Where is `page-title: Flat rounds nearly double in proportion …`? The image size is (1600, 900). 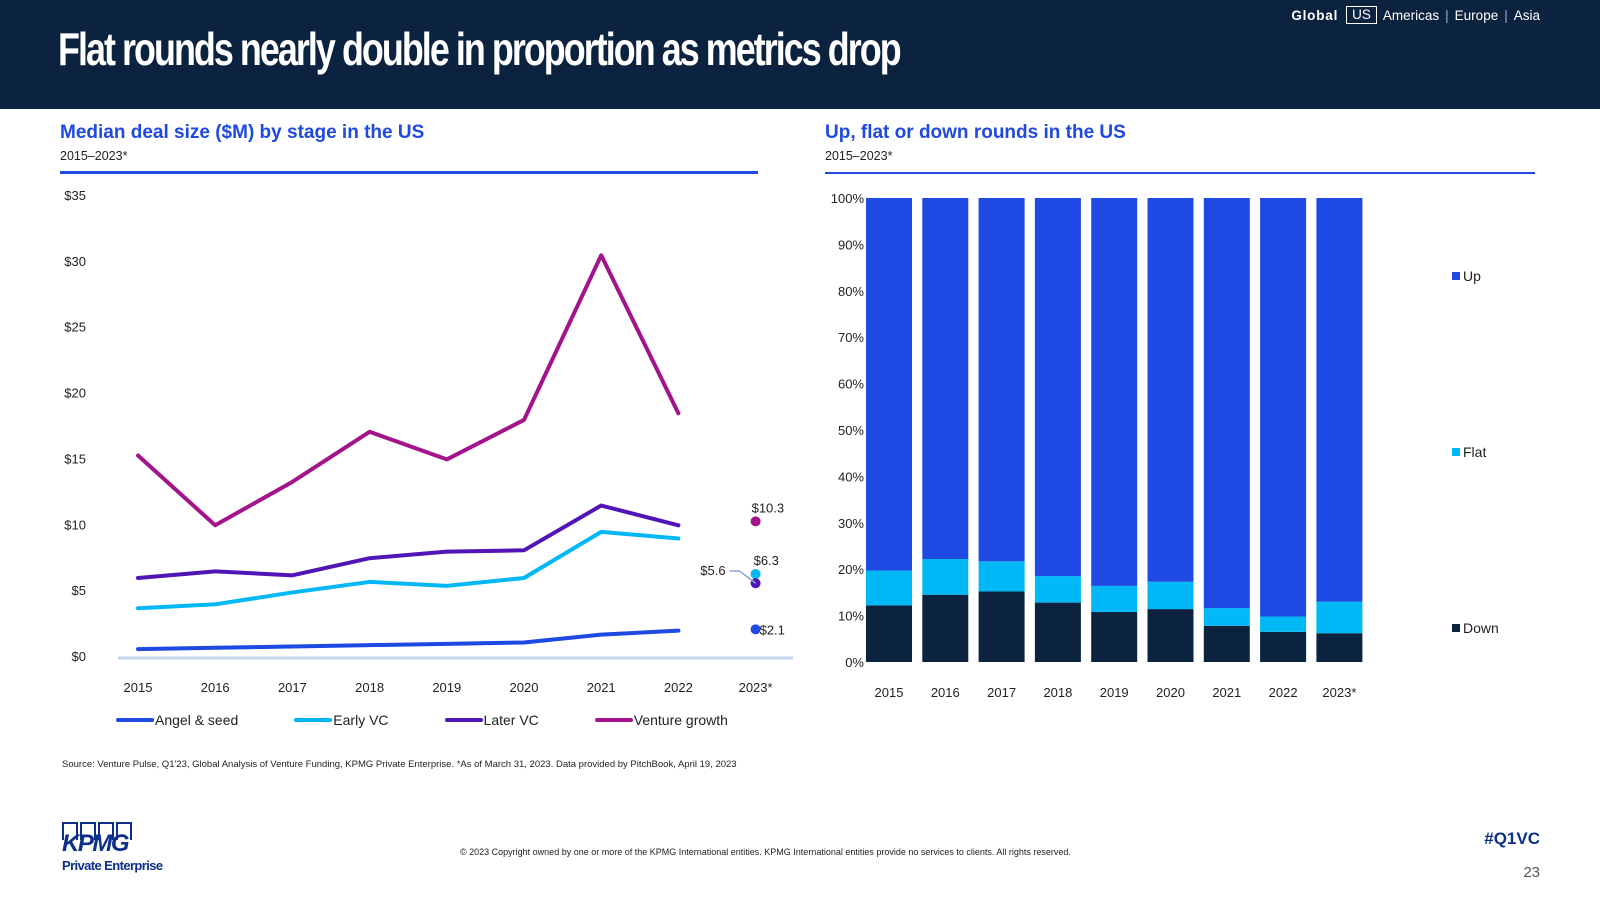
page-title: Flat rounds nearly double in proportion … is located at coordinates (480, 49).